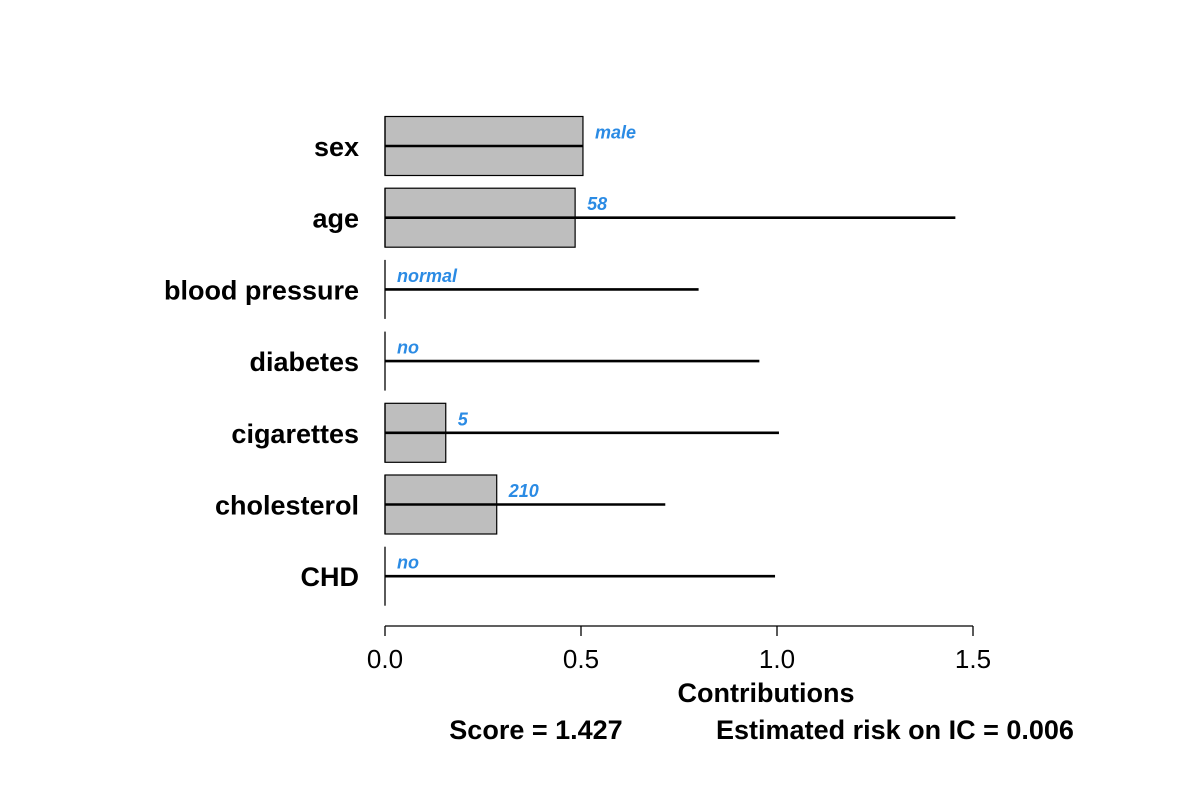  What do you see at coordinates (330, 577) in the screenshot?
I see `category-label-chd: CHD` at bounding box center [330, 577].